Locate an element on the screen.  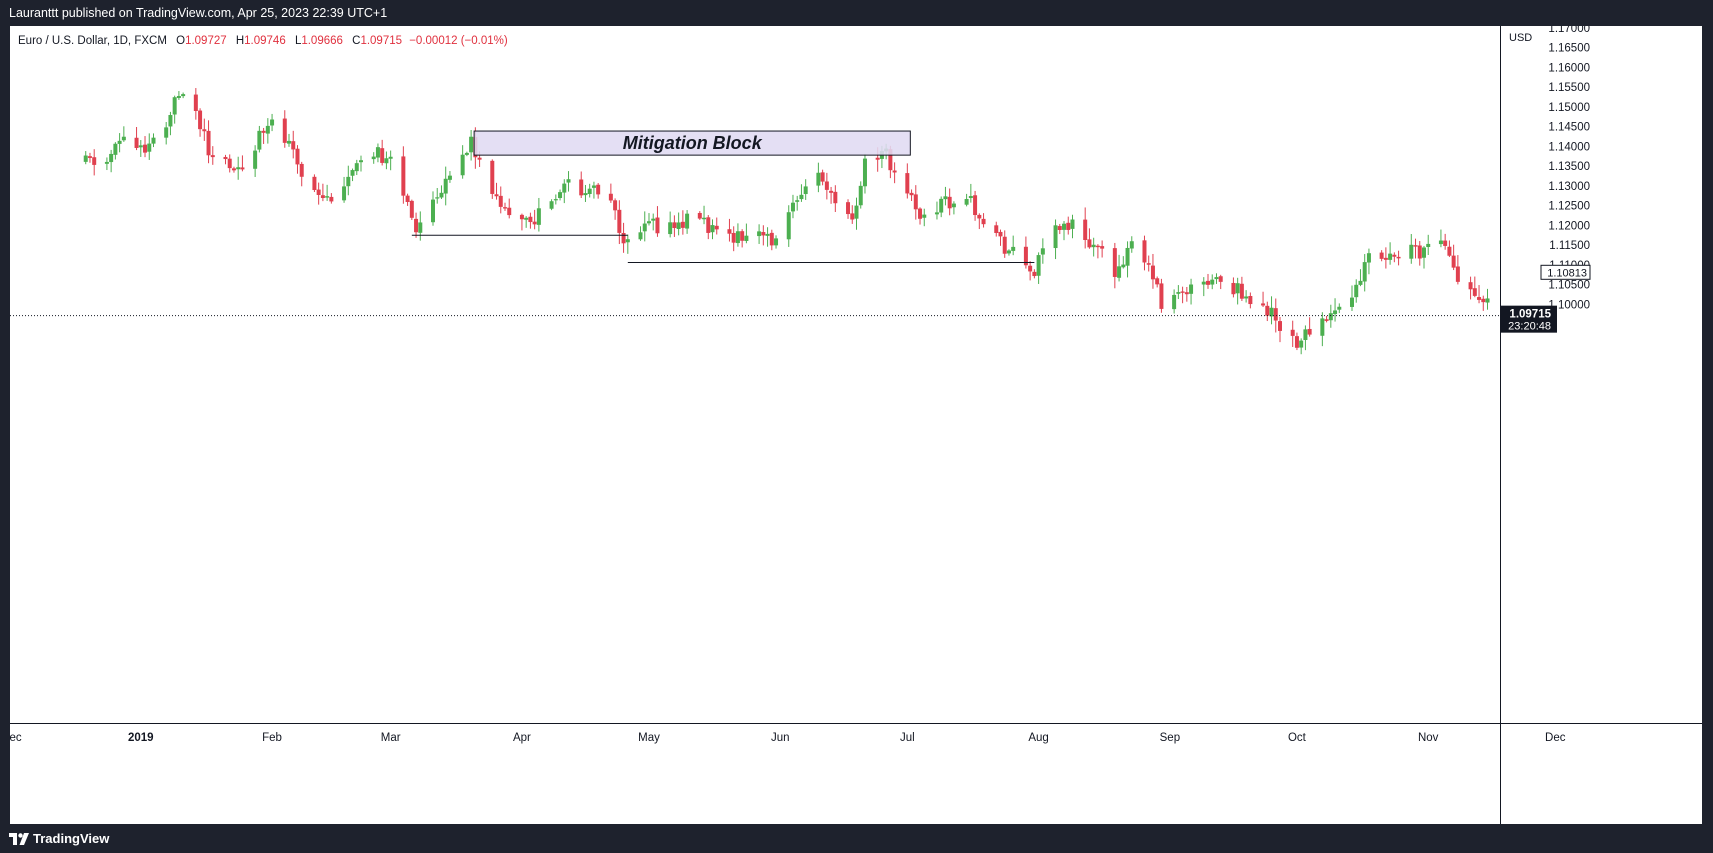
time-tick-label: Jun is located at coordinates (780, 738).